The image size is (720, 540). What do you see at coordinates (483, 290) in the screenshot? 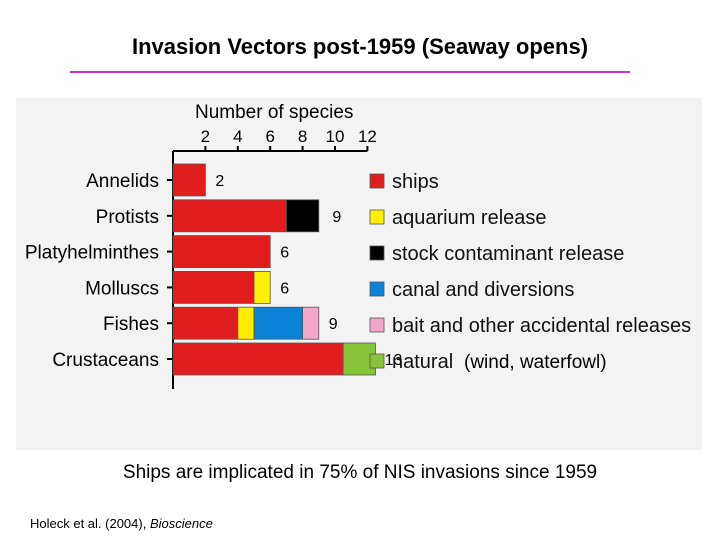
I see `legend-label: canal and diversions` at bounding box center [483, 290].